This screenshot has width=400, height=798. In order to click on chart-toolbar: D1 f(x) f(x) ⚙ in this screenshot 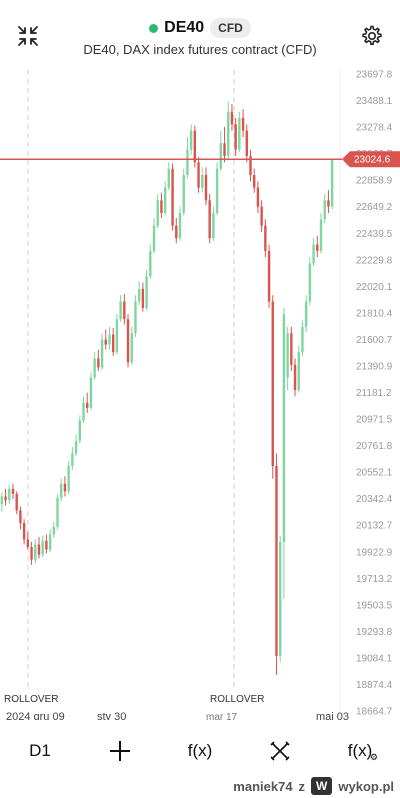, I will do `click(200, 751)`.